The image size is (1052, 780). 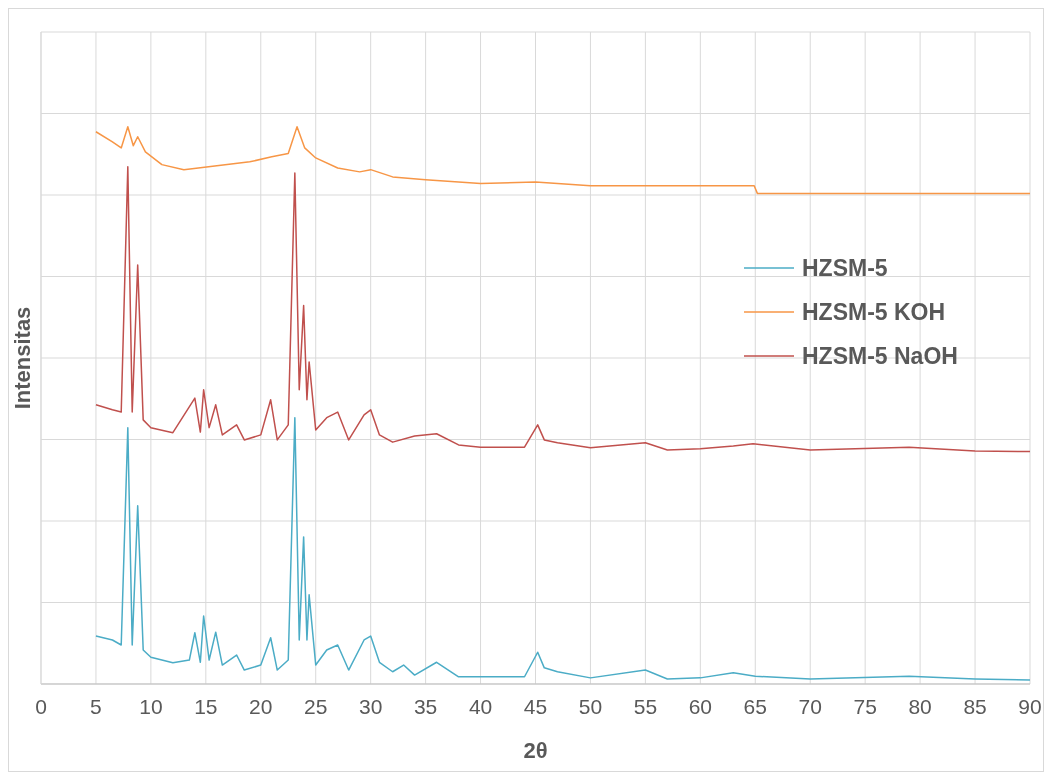 I want to click on x-tick-label: 35, so click(x=425, y=706).